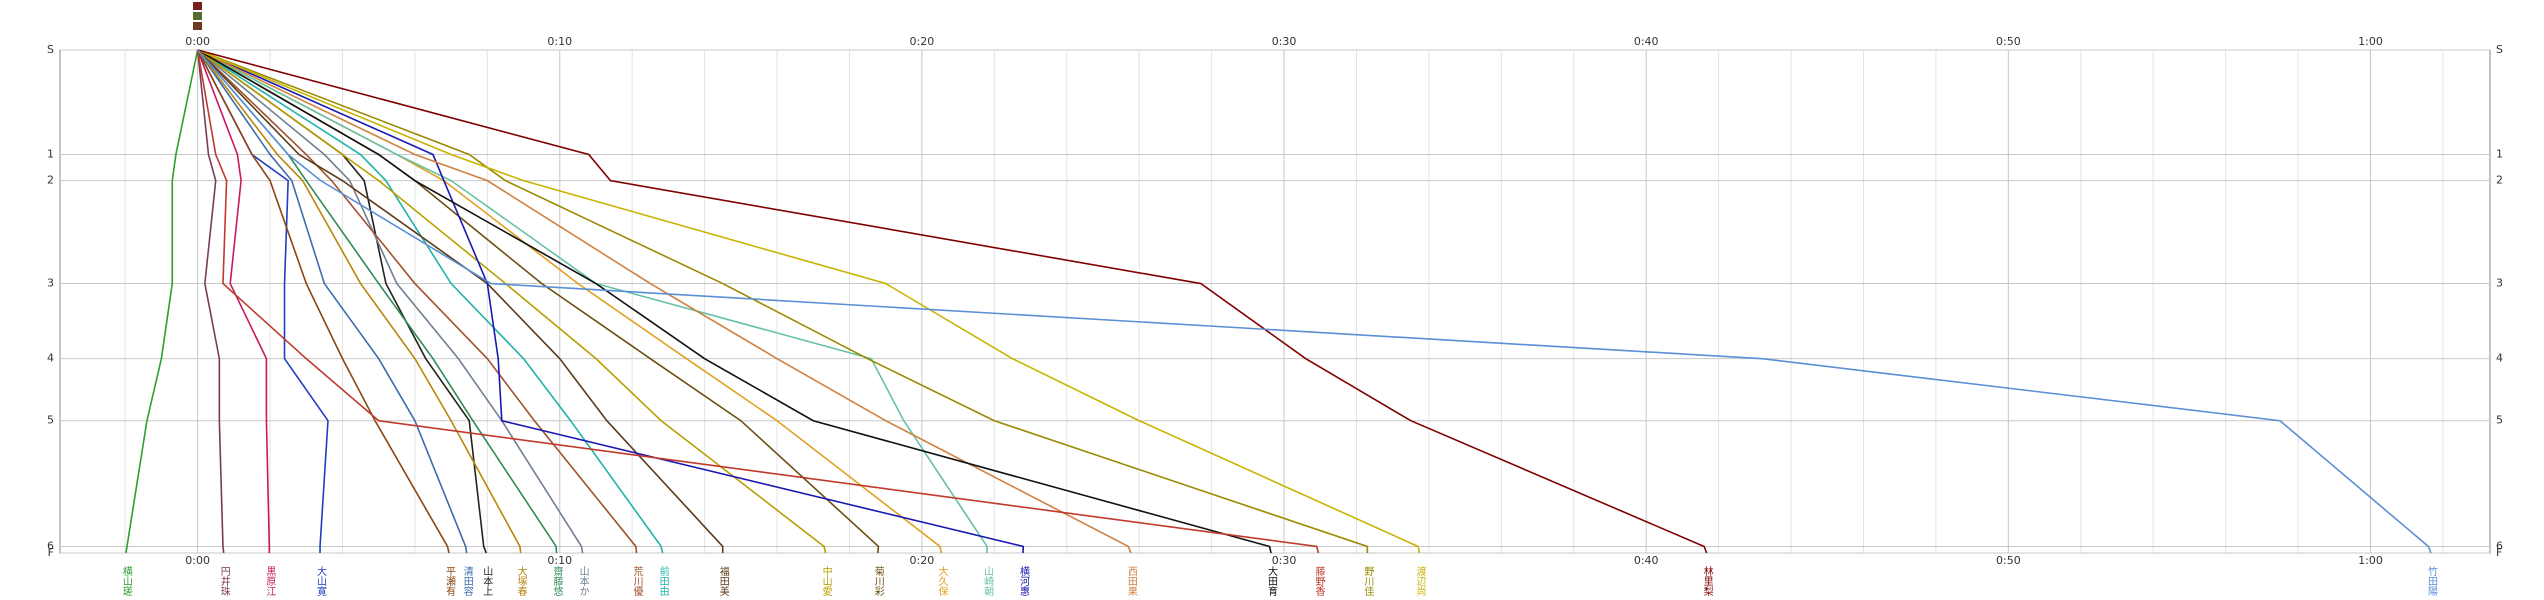  Describe the element at coordinates (1707, 581) in the screenshot. I see `runner-name: 林里梨` at that location.